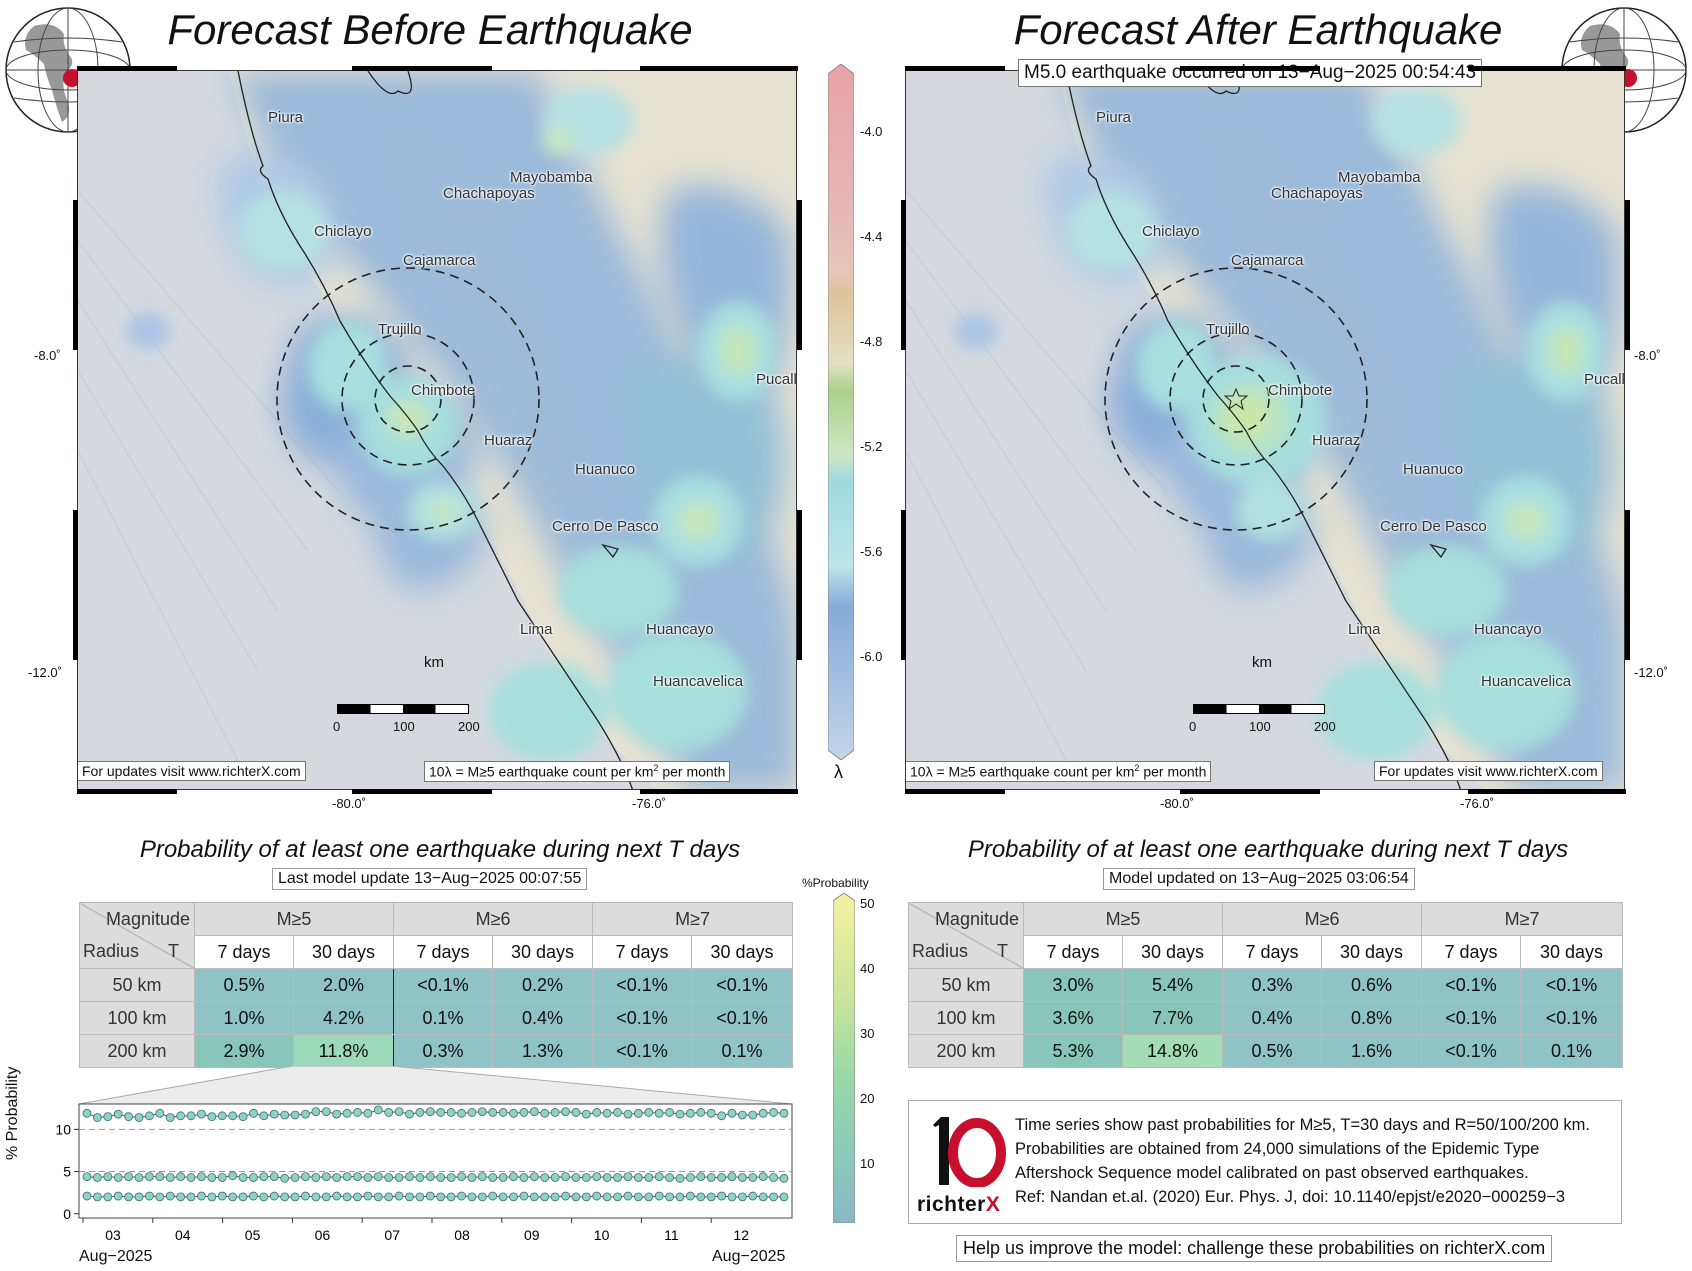  What do you see at coordinates (137, 935) in the screenshot?
I see `table-corner: Magnitude Radius T` at bounding box center [137, 935].